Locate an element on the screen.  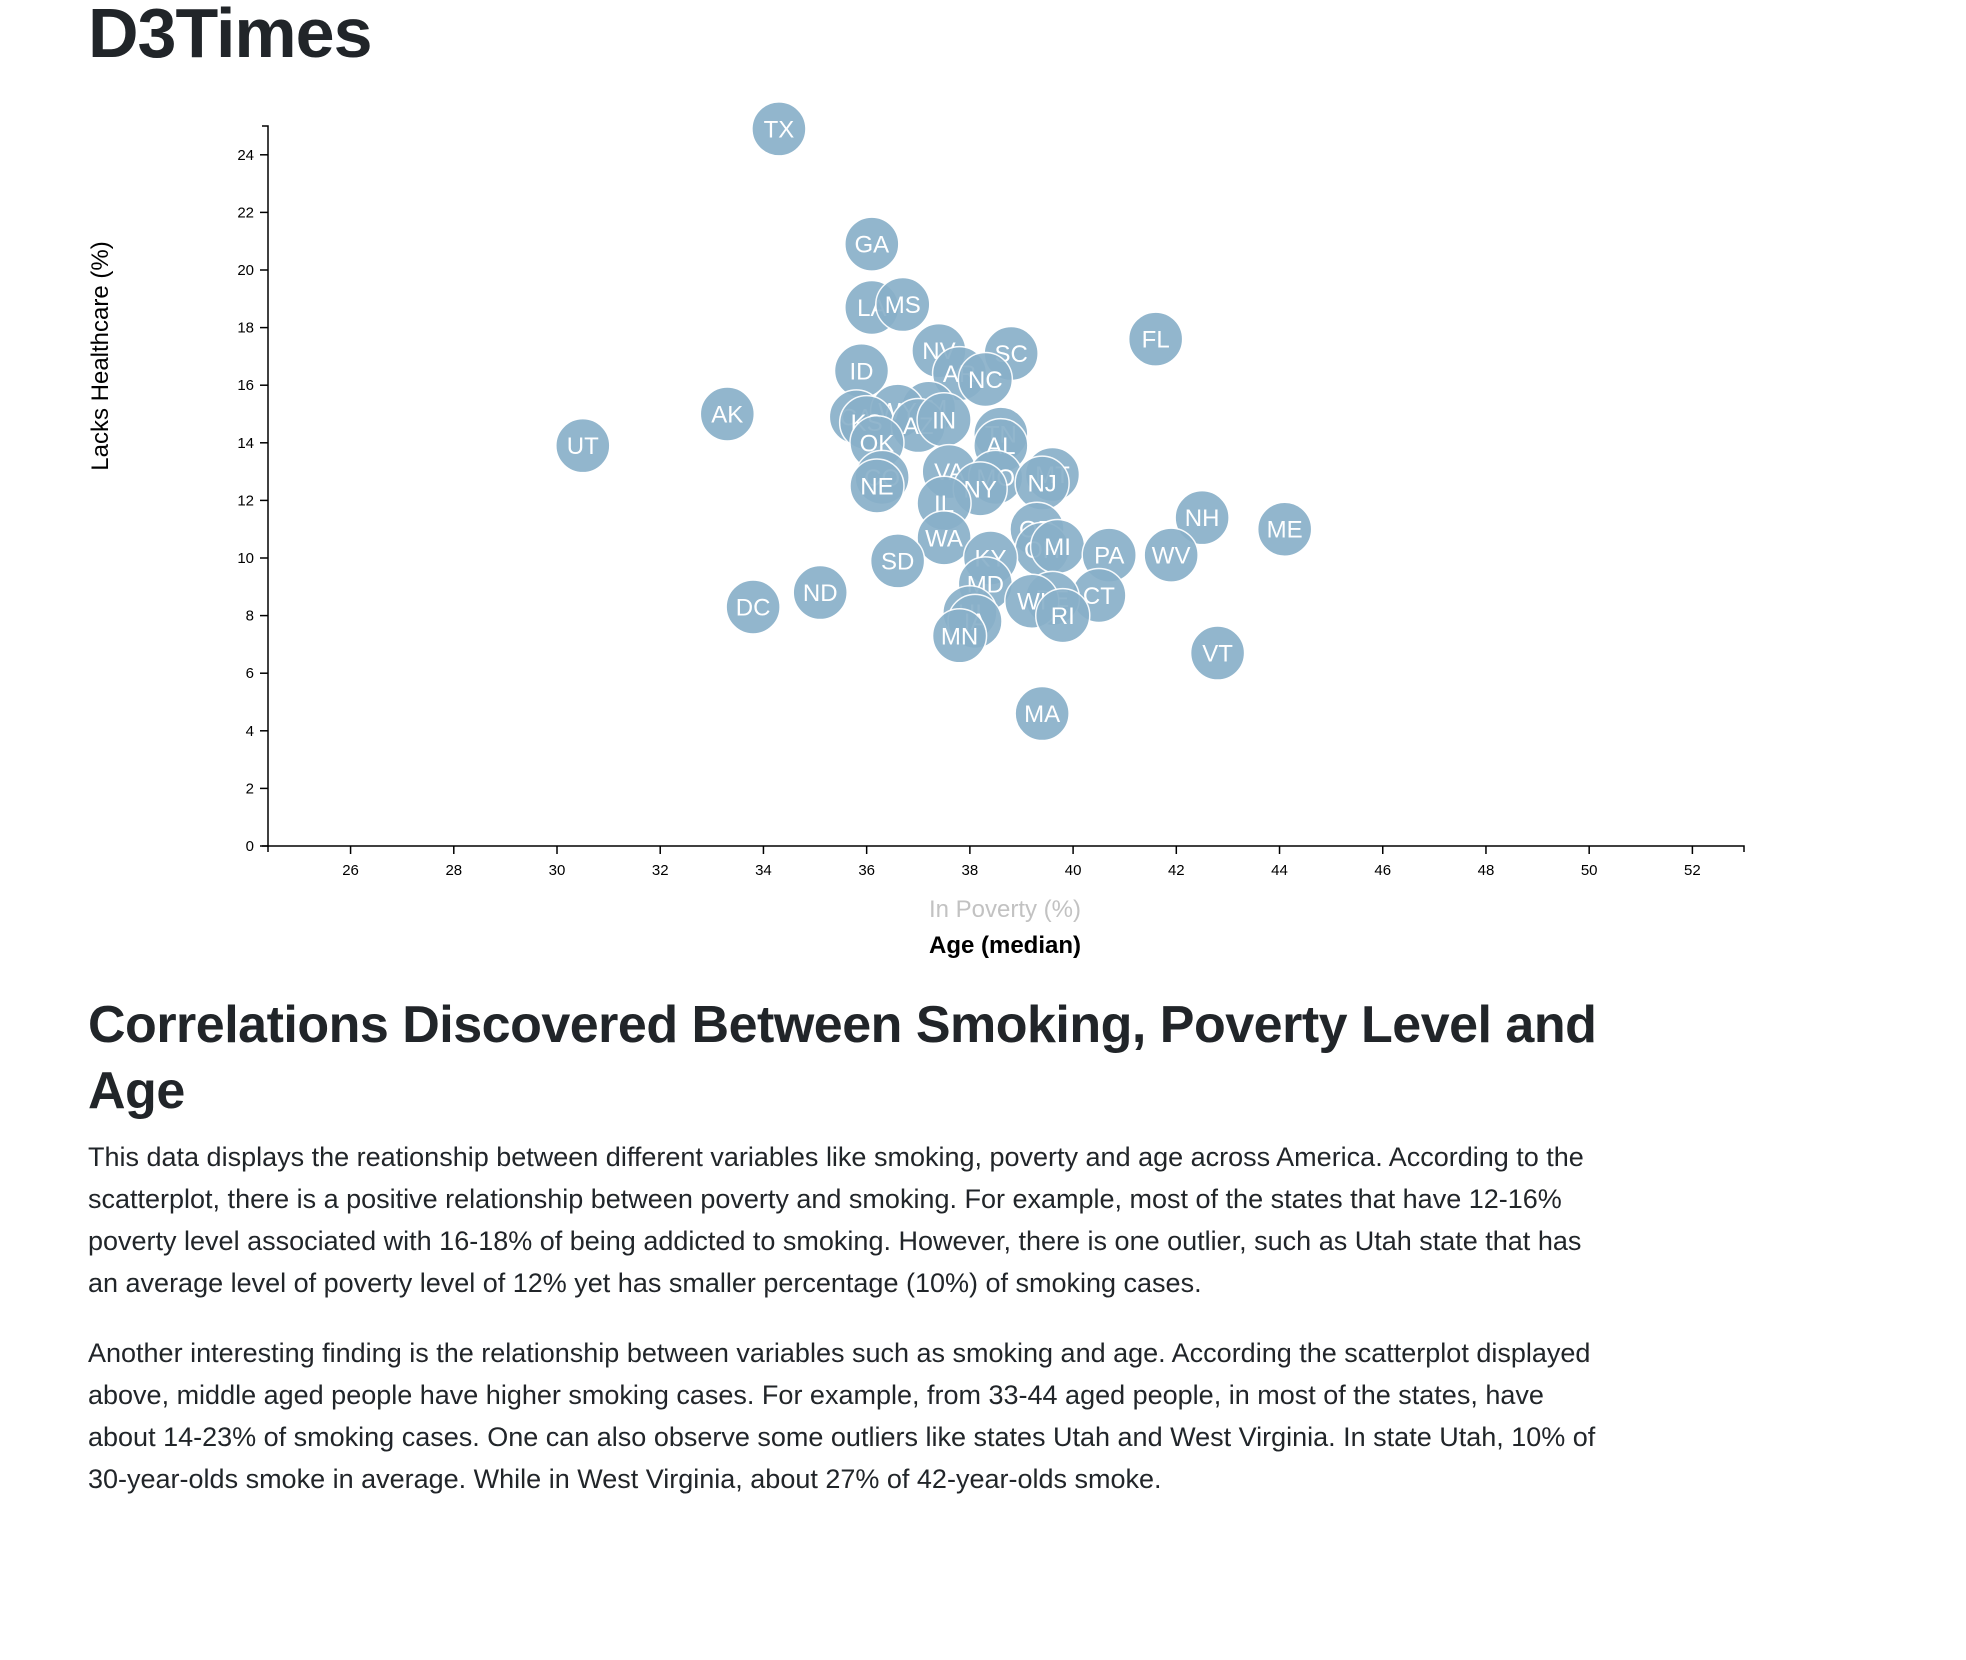
state-point: RI is located at coordinates (1063, 615).